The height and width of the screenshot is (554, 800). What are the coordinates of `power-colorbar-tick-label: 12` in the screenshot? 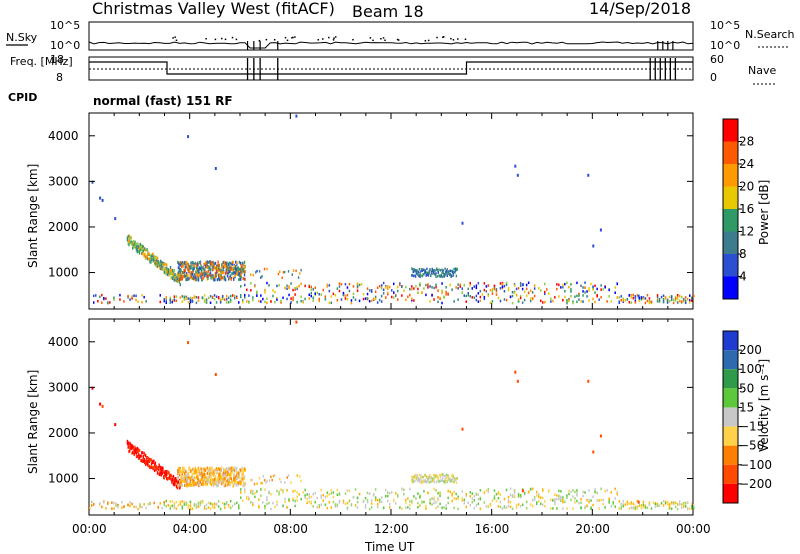 It's located at (746, 232).